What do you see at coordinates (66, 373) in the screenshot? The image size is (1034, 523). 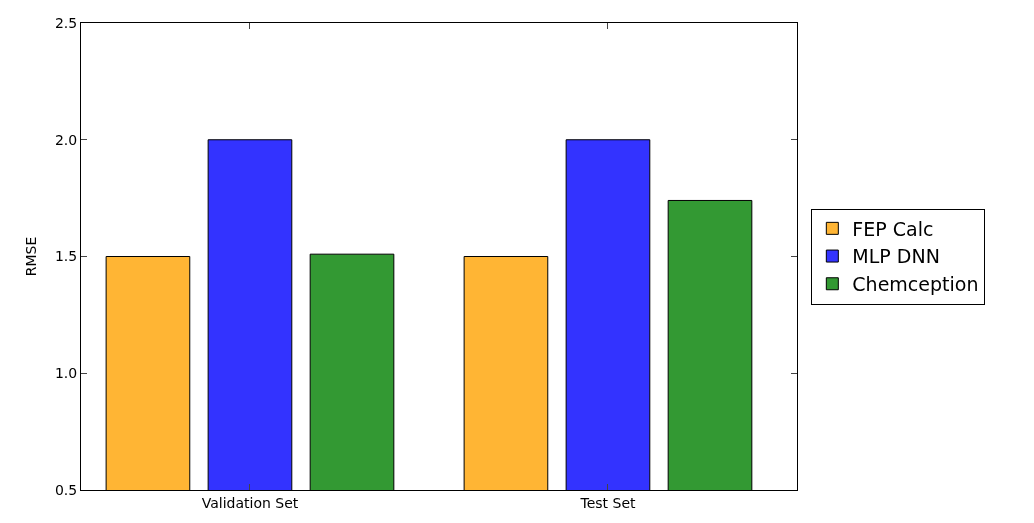 I see `y-tick-label: 1.0` at bounding box center [66, 373].